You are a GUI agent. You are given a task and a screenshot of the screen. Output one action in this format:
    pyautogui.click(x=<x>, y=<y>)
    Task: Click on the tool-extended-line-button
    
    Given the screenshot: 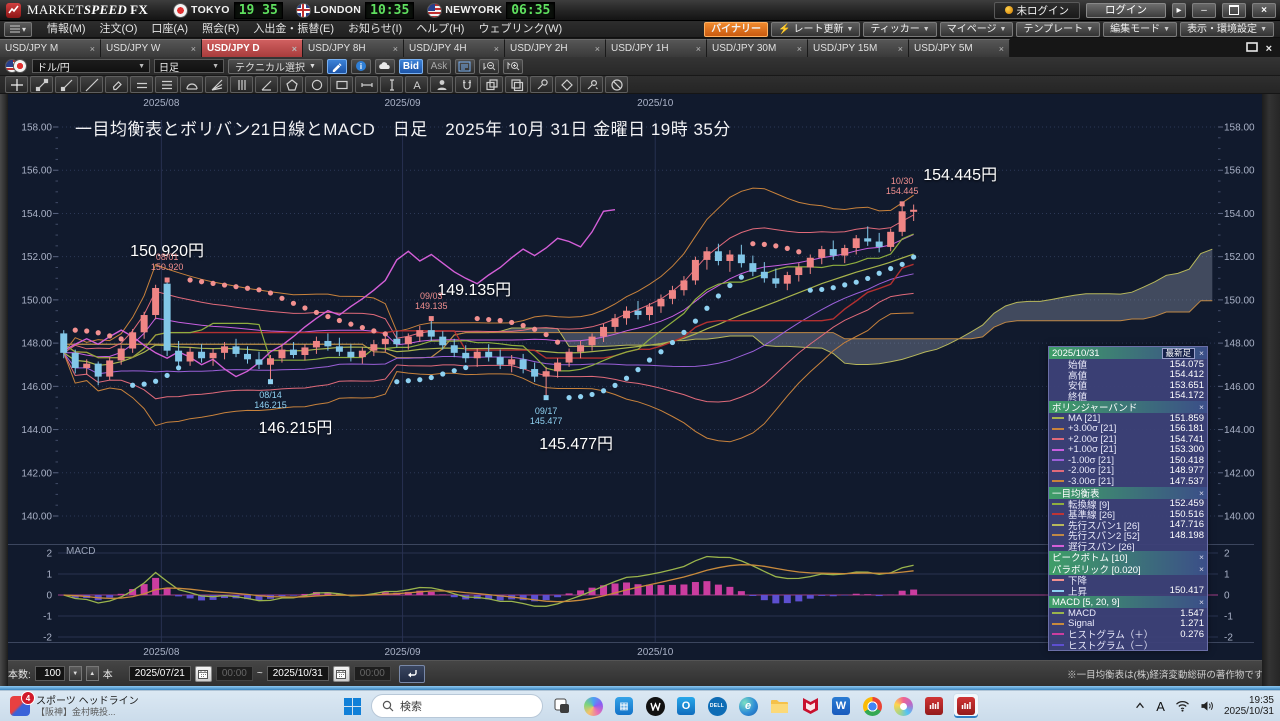 What is the action you would take?
    pyautogui.click(x=91, y=84)
    